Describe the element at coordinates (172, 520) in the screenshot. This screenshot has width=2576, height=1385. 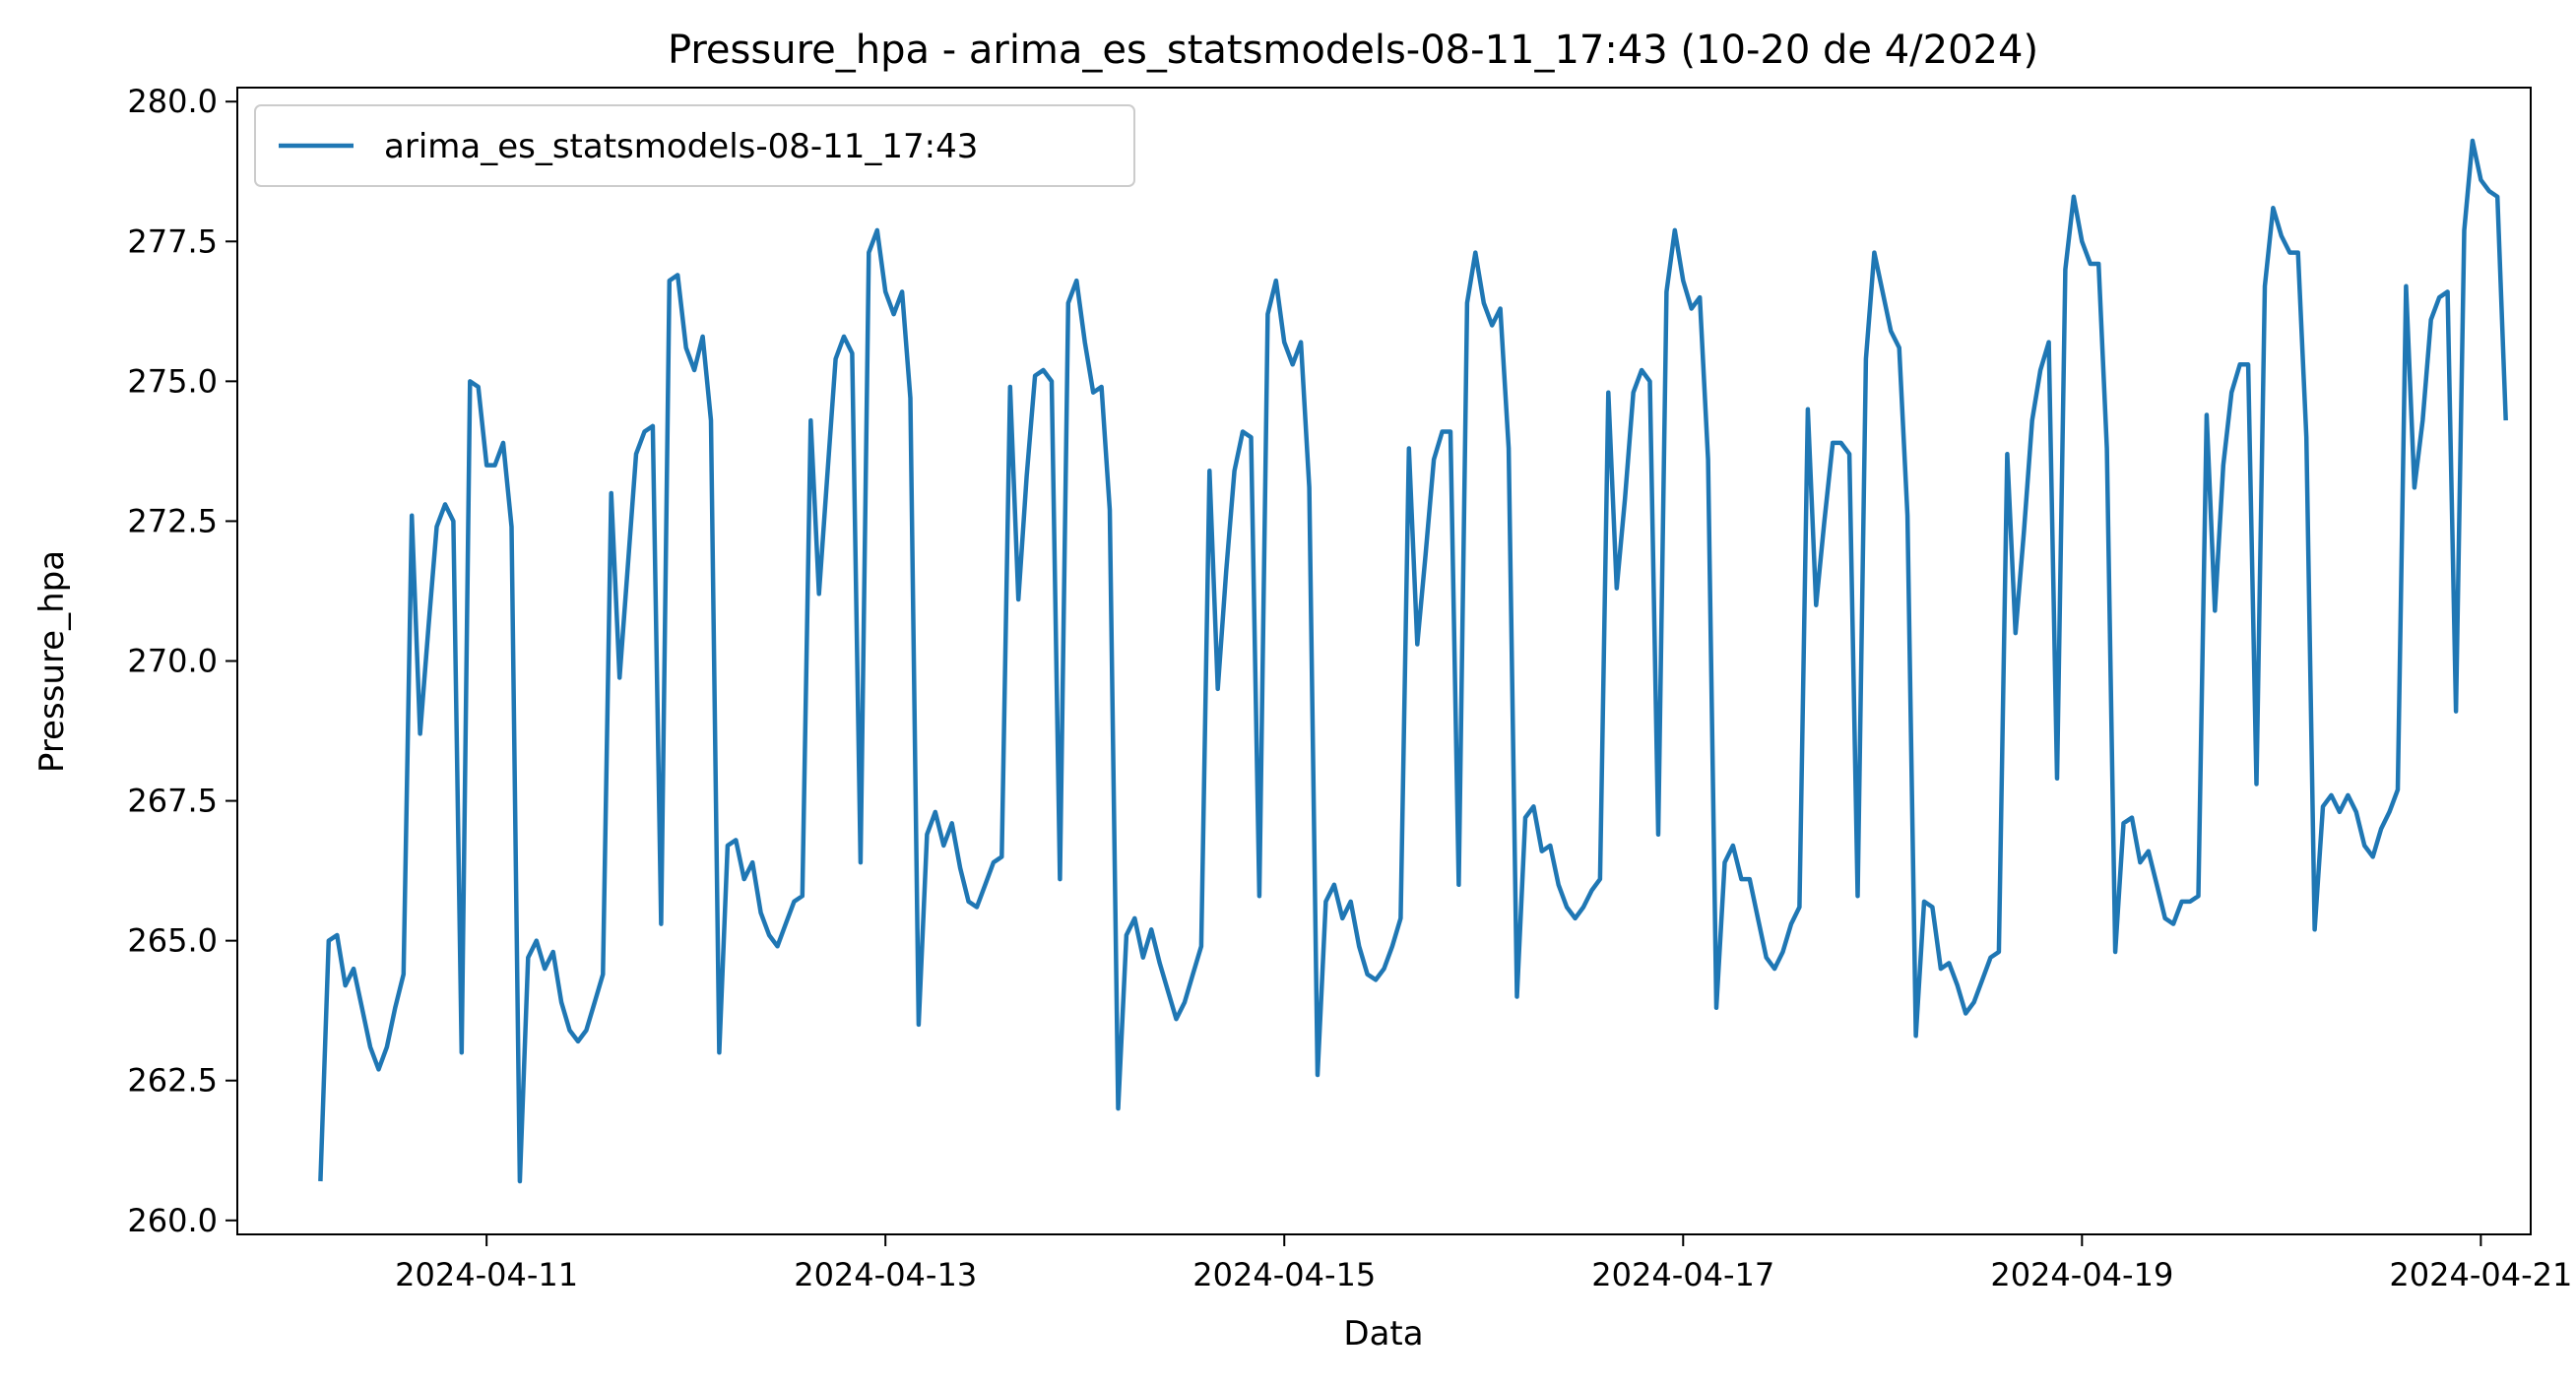
I see `y-tick-label: 272.5` at that location.